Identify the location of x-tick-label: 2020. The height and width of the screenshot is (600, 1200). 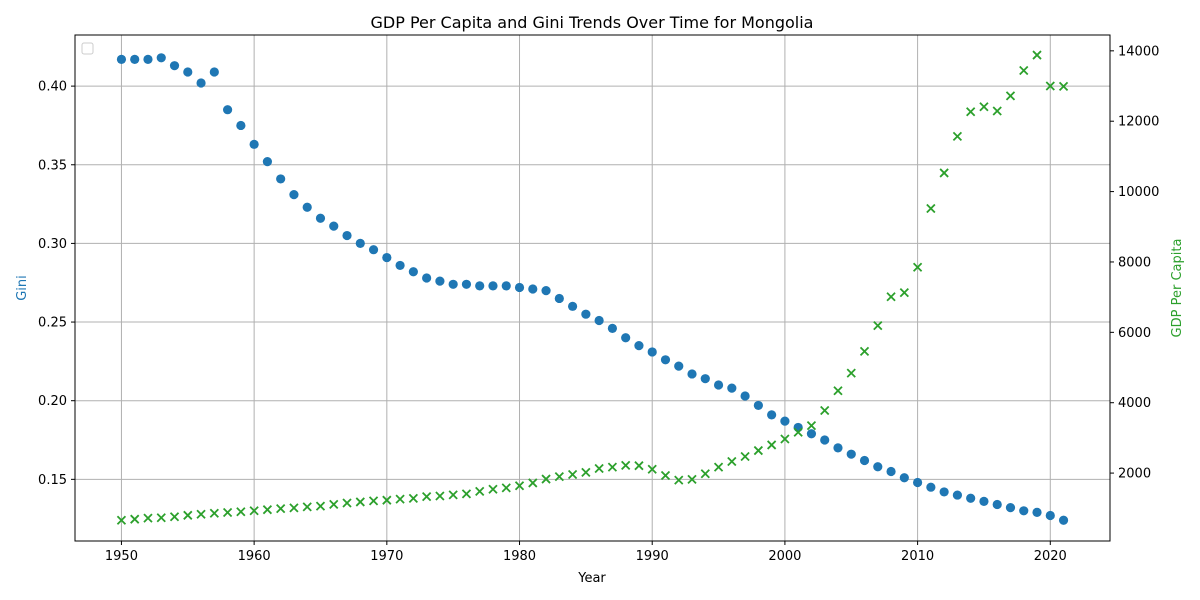
(1050, 556).